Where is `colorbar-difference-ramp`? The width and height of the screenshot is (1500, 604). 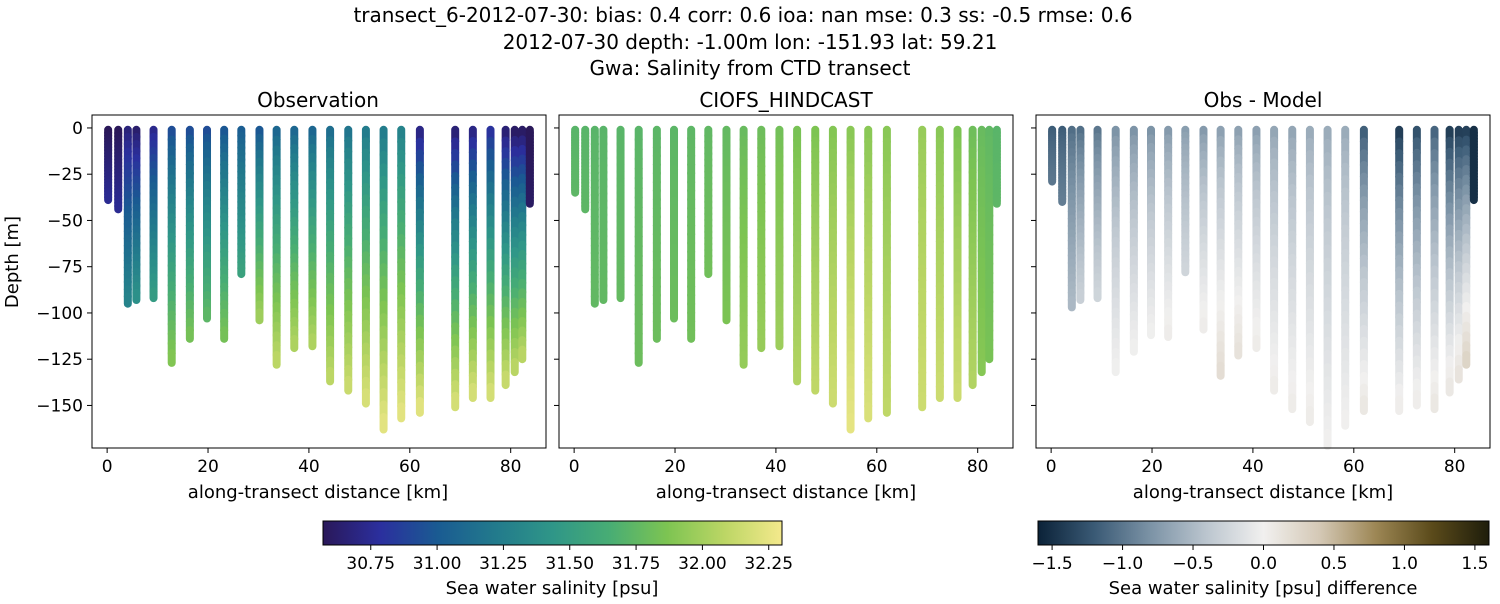 colorbar-difference-ramp is located at coordinates (1263, 533).